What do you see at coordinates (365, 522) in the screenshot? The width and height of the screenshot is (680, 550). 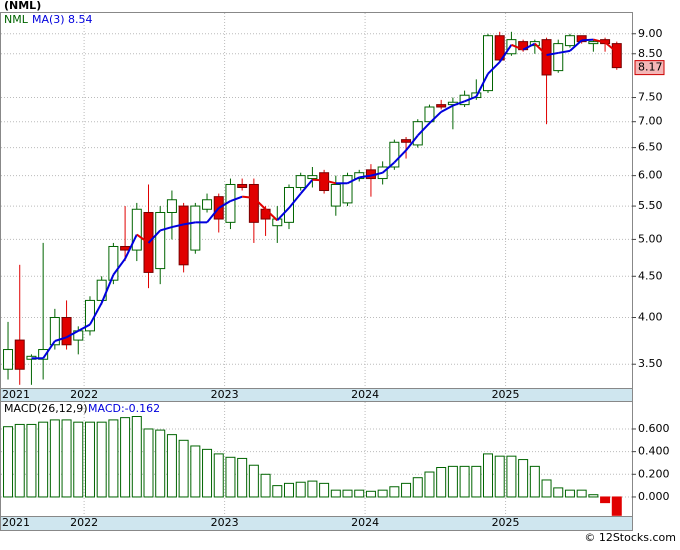 I see `x-tick-label: 2024` at bounding box center [365, 522].